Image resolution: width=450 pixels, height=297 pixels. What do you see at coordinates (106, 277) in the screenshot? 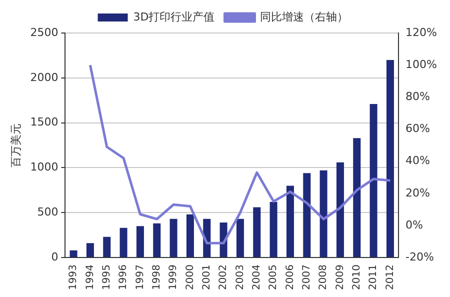
I see `x-tick-label: 1995` at bounding box center [106, 277].